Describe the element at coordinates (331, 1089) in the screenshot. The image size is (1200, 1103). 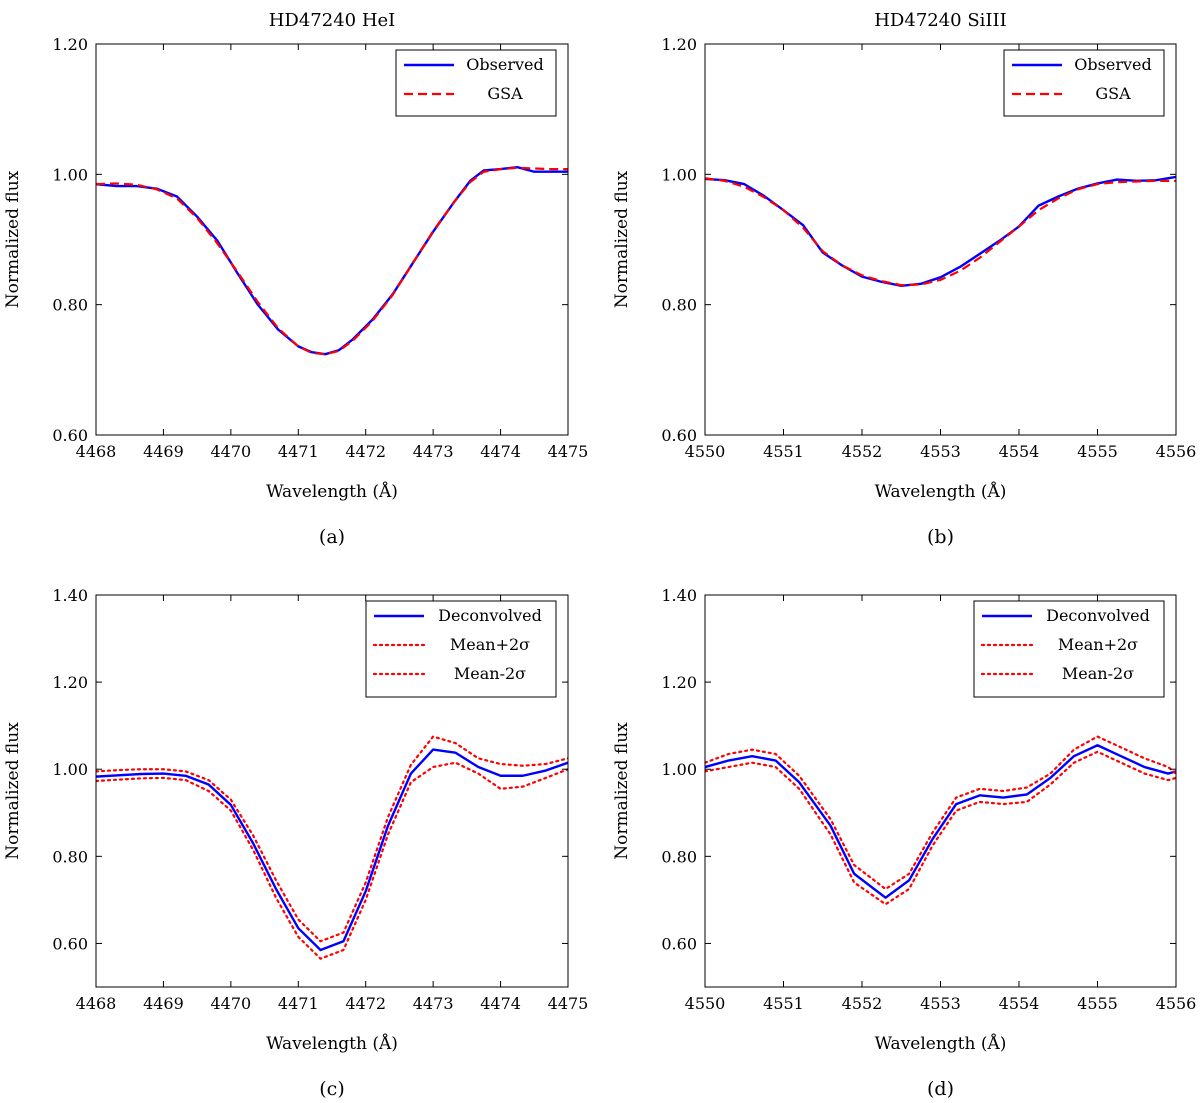
I see `panel-caption: (c)` at that location.